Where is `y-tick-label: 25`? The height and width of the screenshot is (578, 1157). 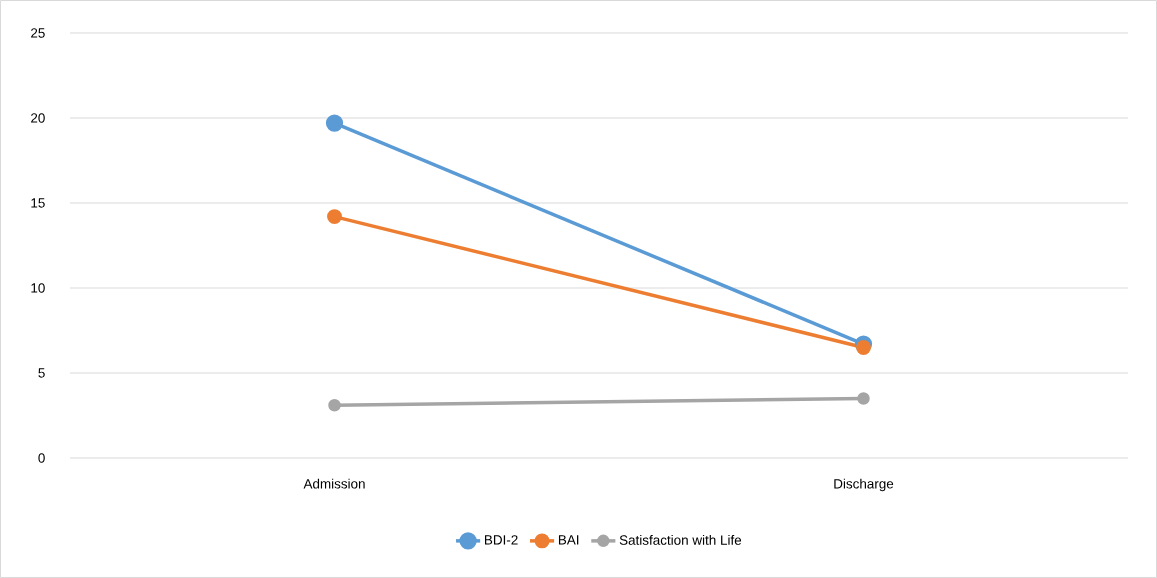 y-tick-label: 25 is located at coordinates (38, 33).